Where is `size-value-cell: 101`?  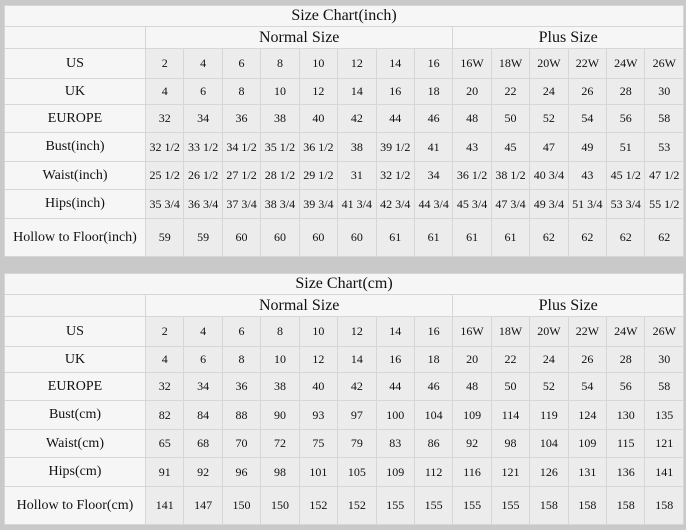 size-value-cell: 101 is located at coordinates (318, 472).